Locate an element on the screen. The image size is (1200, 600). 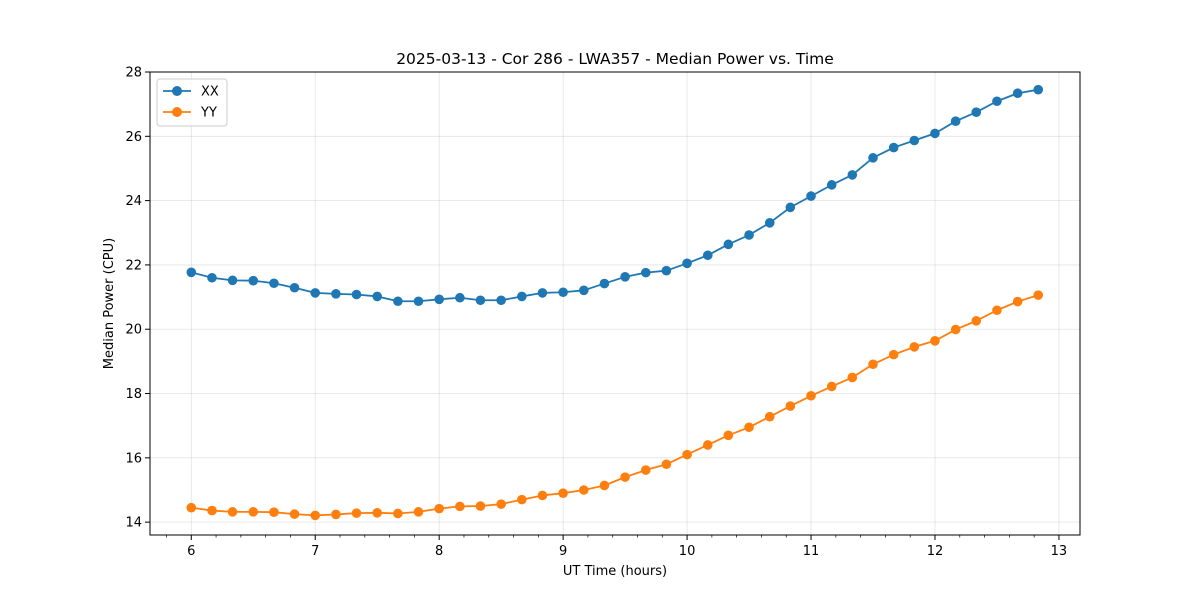
legend: XX YY is located at coordinates (192, 102).